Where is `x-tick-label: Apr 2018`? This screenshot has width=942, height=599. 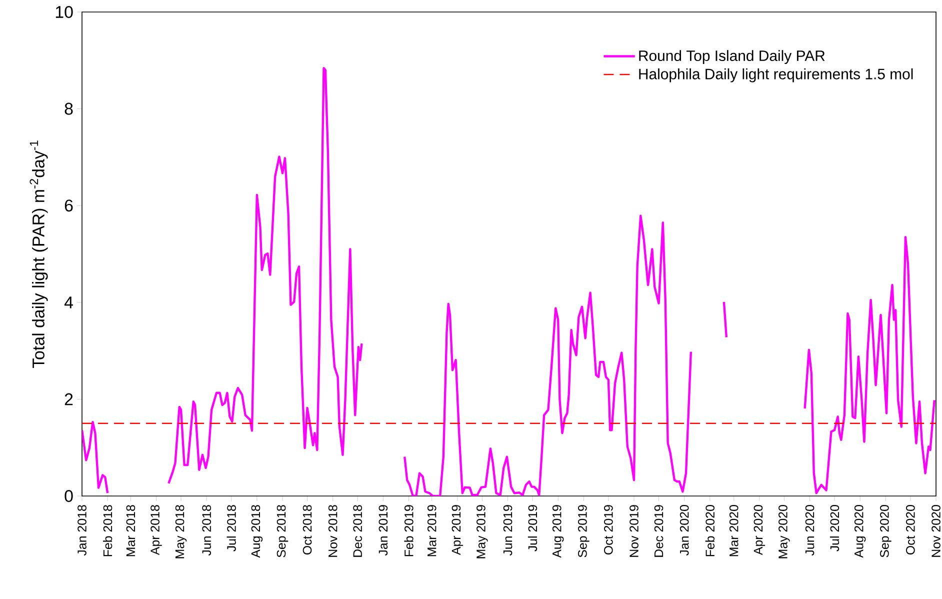 x-tick-label: Apr 2018 is located at coordinates (156, 530).